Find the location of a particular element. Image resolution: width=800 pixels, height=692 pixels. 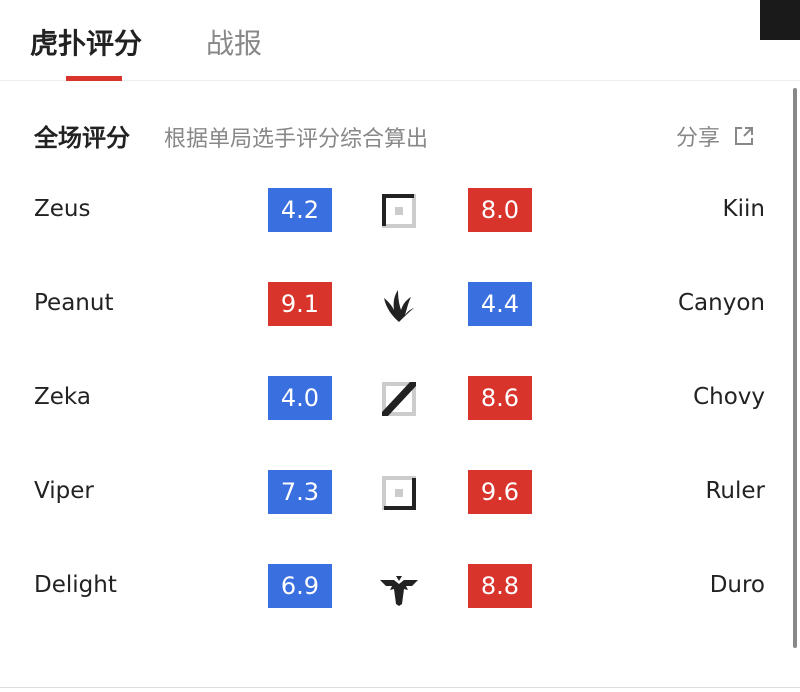

player-row: Viper 7.3 9.6 Ruler is located at coordinates (400, 492).